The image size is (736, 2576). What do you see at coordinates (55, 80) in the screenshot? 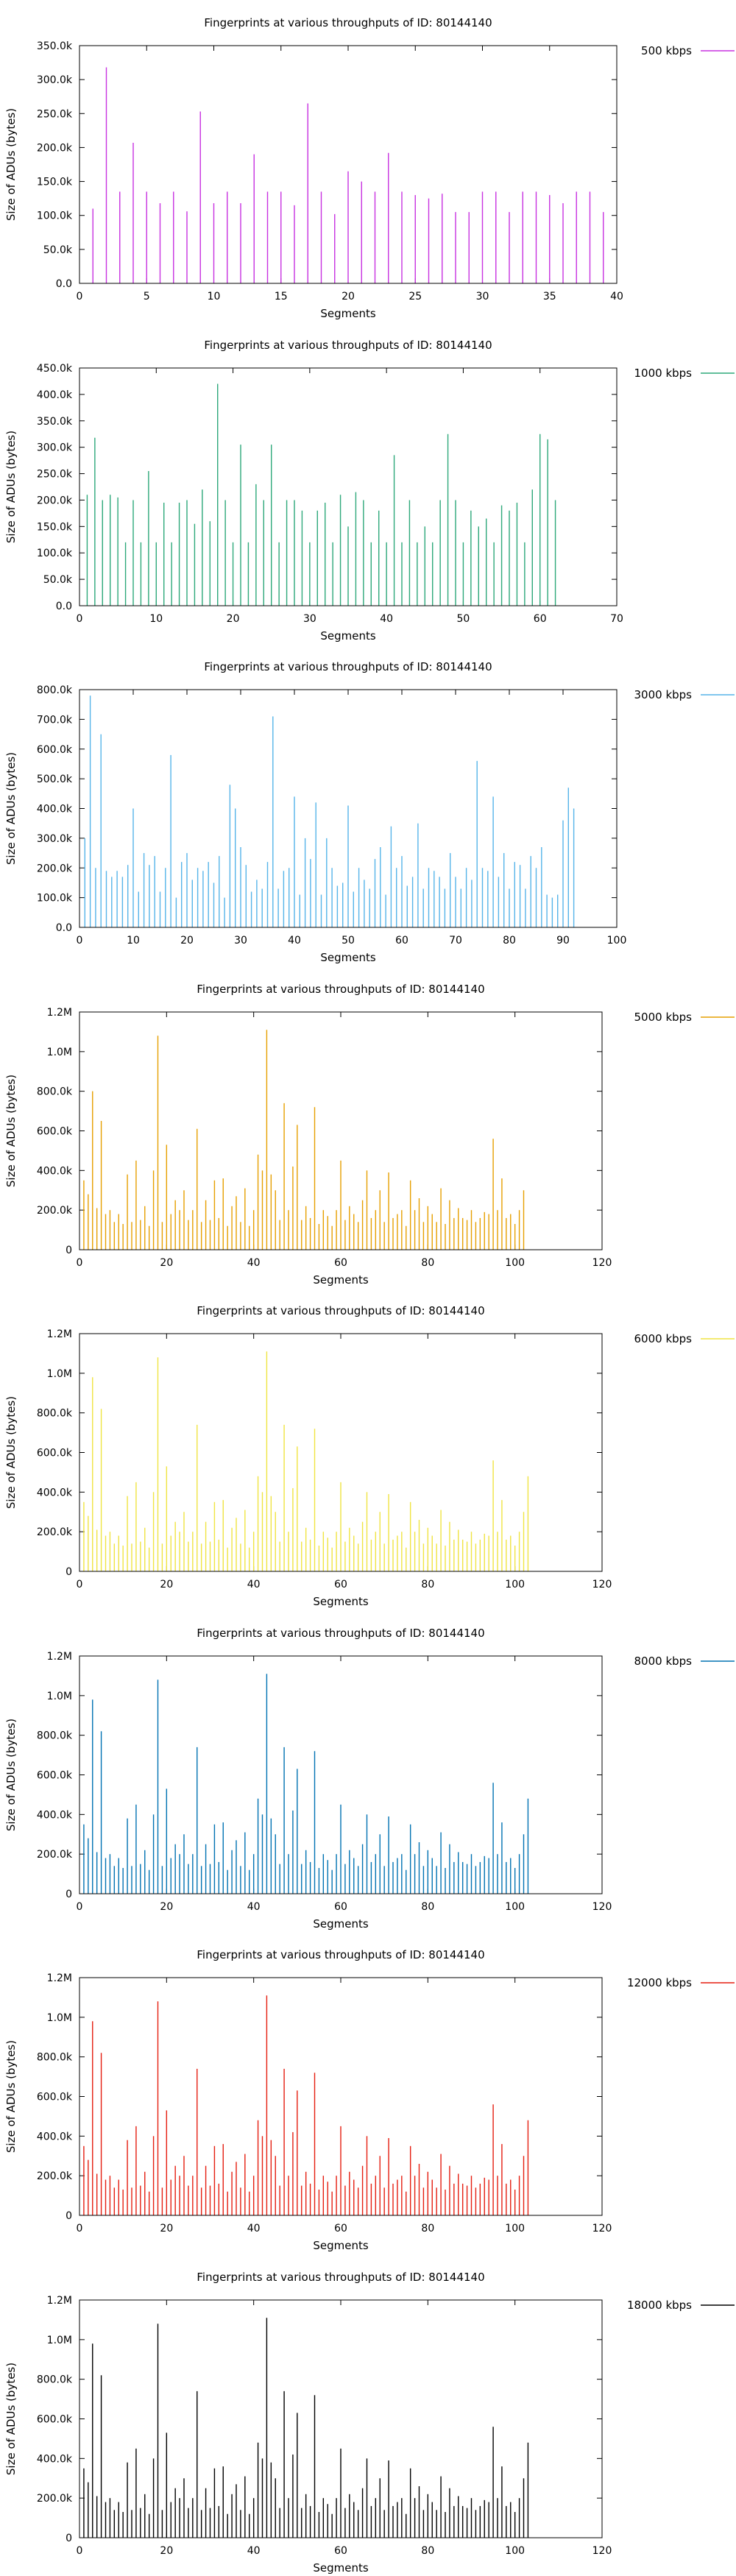
I see `y-tick-label: 300.0k` at bounding box center [55, 80].